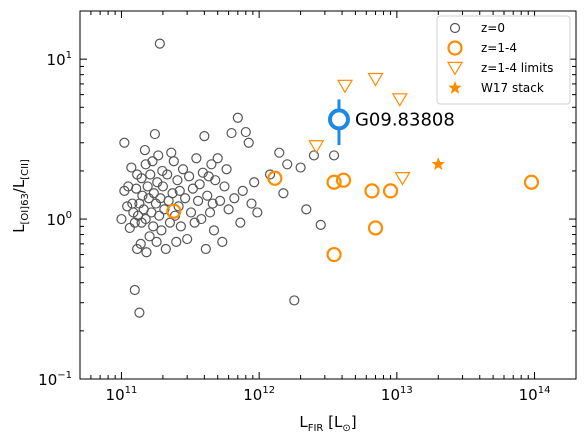 The height and width of the screenshot is (441, 586). I want to click on legend-label: z=1-4 limits, so click(517, 68).